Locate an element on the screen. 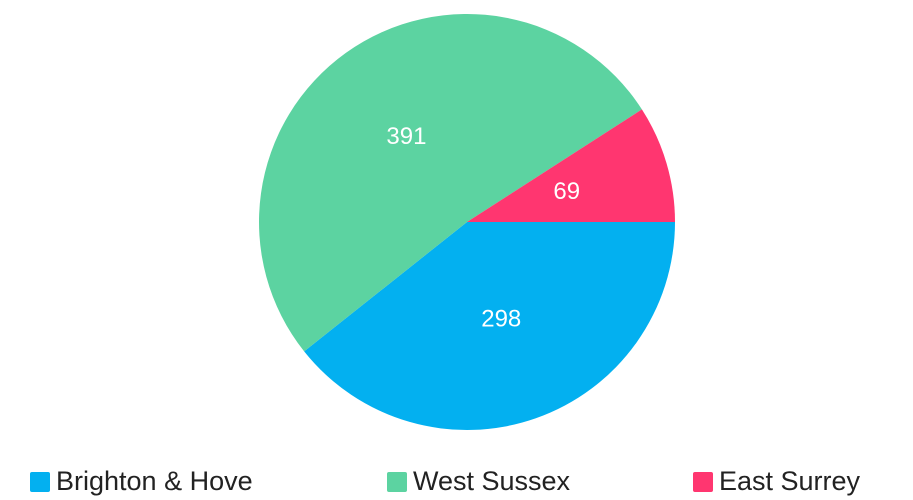  slice-label: 69 is located at coordinates (566, 191).